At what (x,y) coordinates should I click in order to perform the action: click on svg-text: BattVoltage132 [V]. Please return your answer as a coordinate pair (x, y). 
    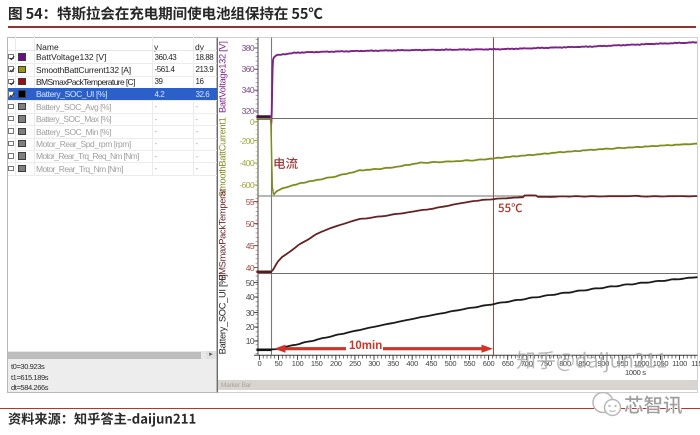
    Looking at the image, I should click on (223, 77).